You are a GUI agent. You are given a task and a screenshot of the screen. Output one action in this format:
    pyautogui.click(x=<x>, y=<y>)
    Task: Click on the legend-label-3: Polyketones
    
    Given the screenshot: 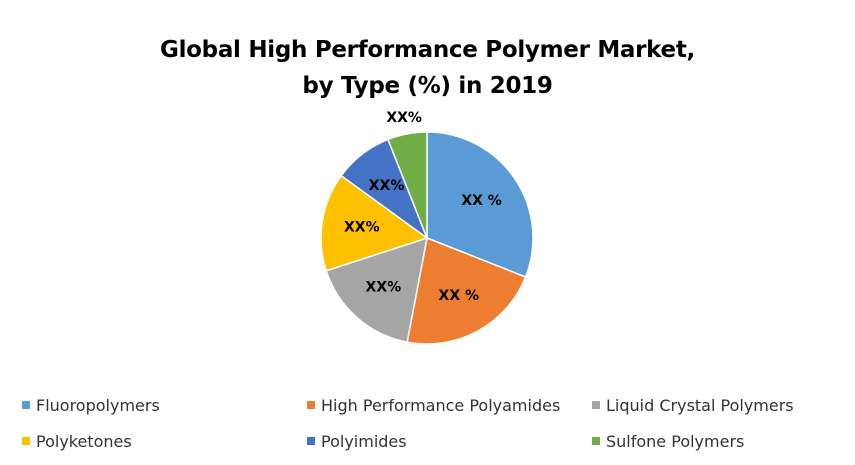 What is the action you would take?
    pyautogui.click(x=84, y=441)
    